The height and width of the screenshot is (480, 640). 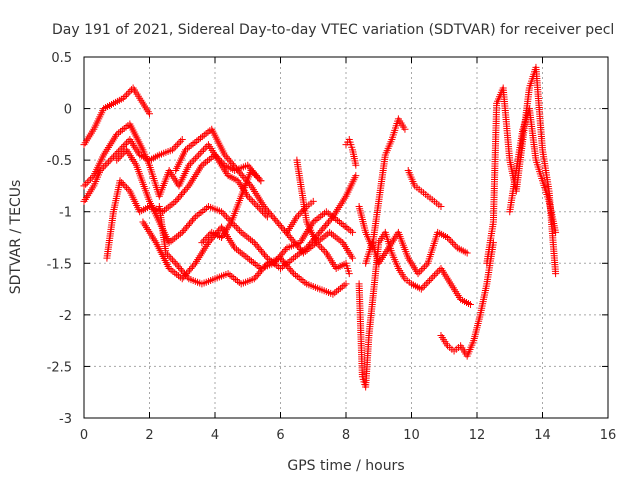 I want to click on y-tick-label: -2, so click(x=65, y=316).